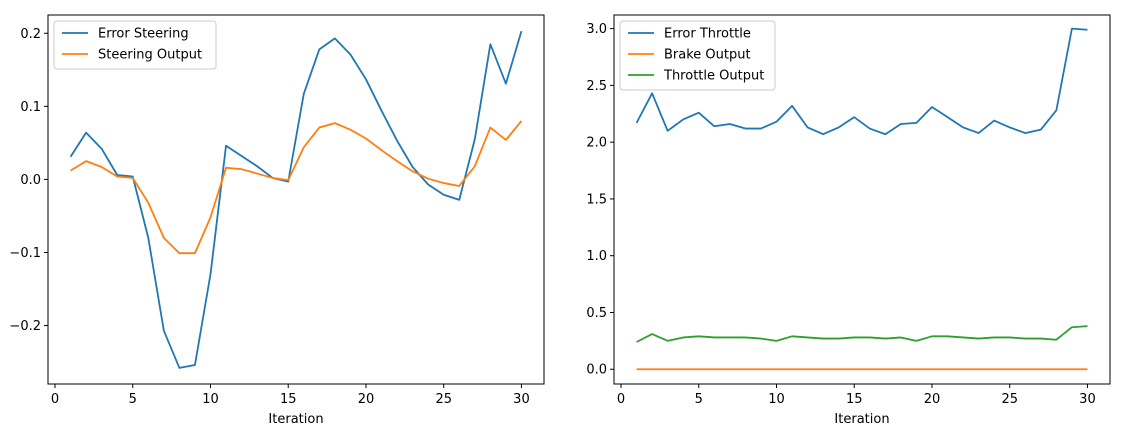 The width and height of the screenshot is (1126, 435). Describe the element at coordinates (135, 45) in the screenshot. I see `steering-legend` at that location.